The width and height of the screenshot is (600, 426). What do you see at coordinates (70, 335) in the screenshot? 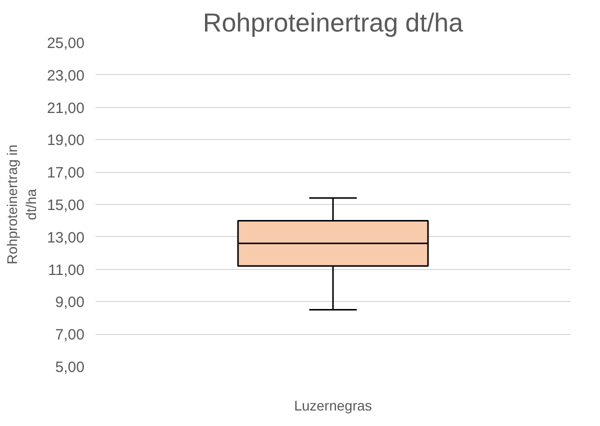
I see `y-tick-label: 7,00` at bounding box center [70, 335].